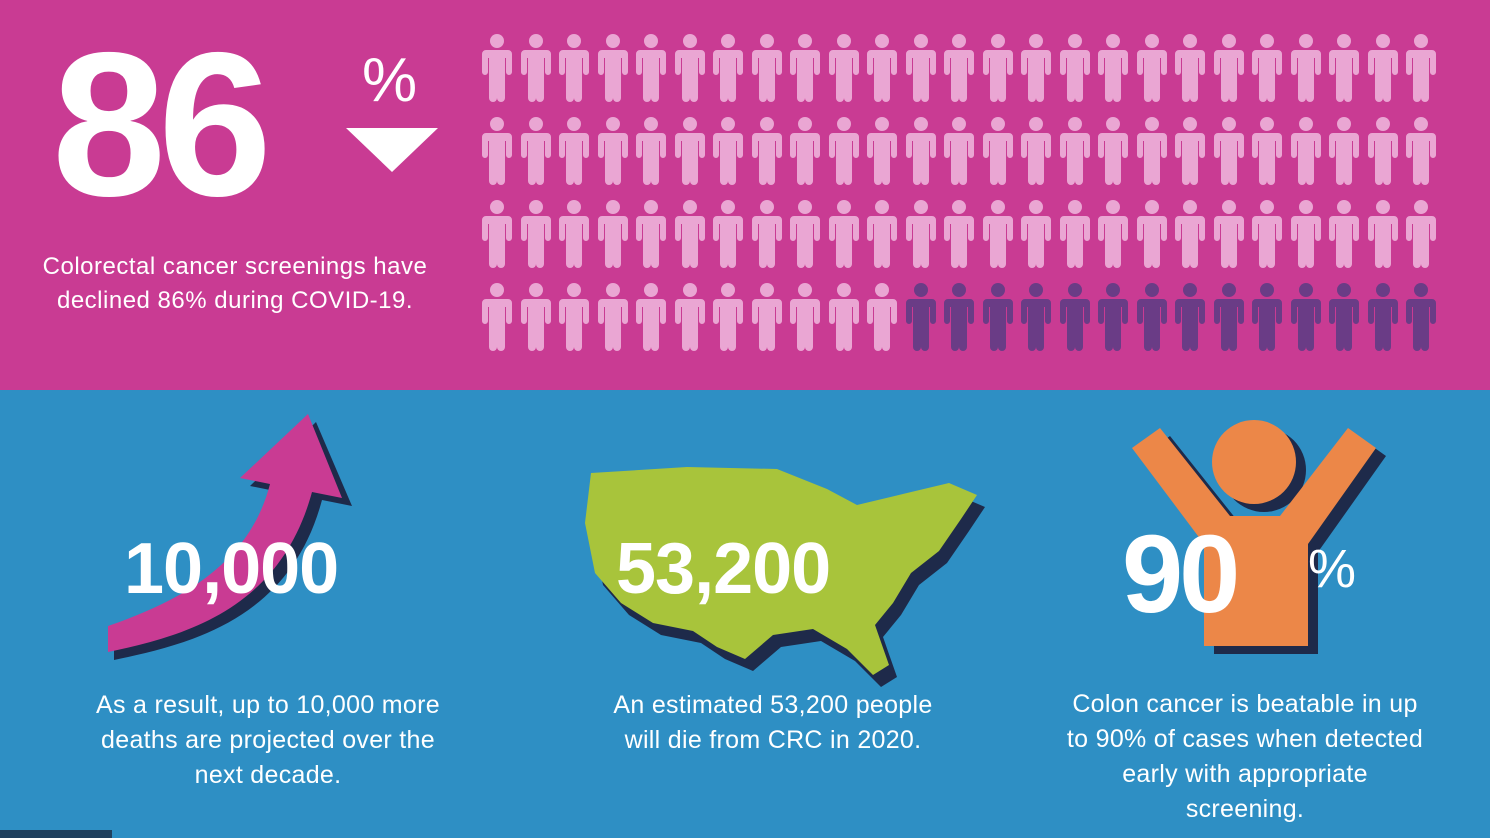  I want to click on beatable-stat-value: 90, so click(1181, 574).